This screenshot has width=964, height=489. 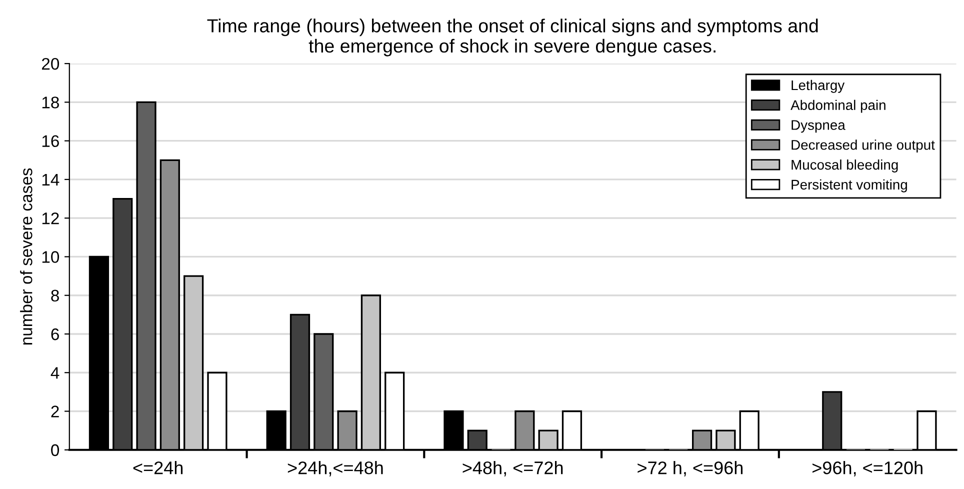 I want to click on y-tick-label: 18, so click(x=50, y=102).